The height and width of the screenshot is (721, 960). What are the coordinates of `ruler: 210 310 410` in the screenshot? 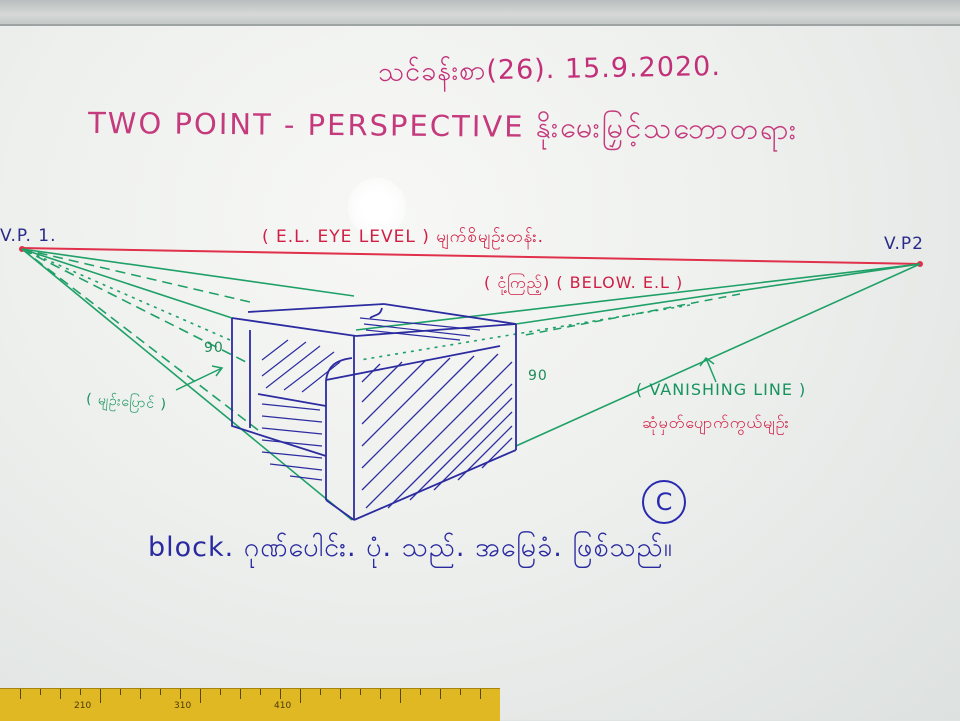 It's located at (250, 704).